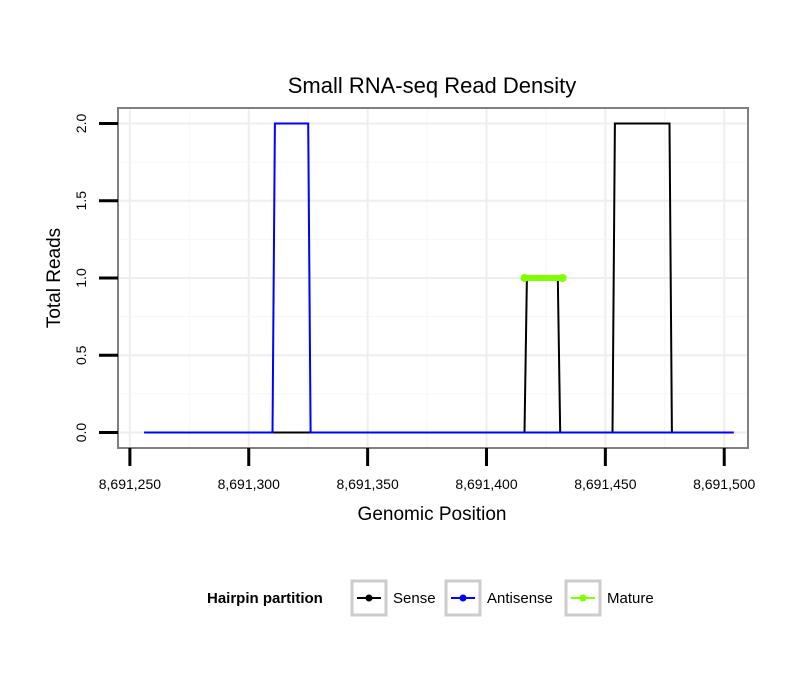  Describe the element at coordinates (81, 278) in the screenshot. I see `y-tick-label: 1.0` at that location.